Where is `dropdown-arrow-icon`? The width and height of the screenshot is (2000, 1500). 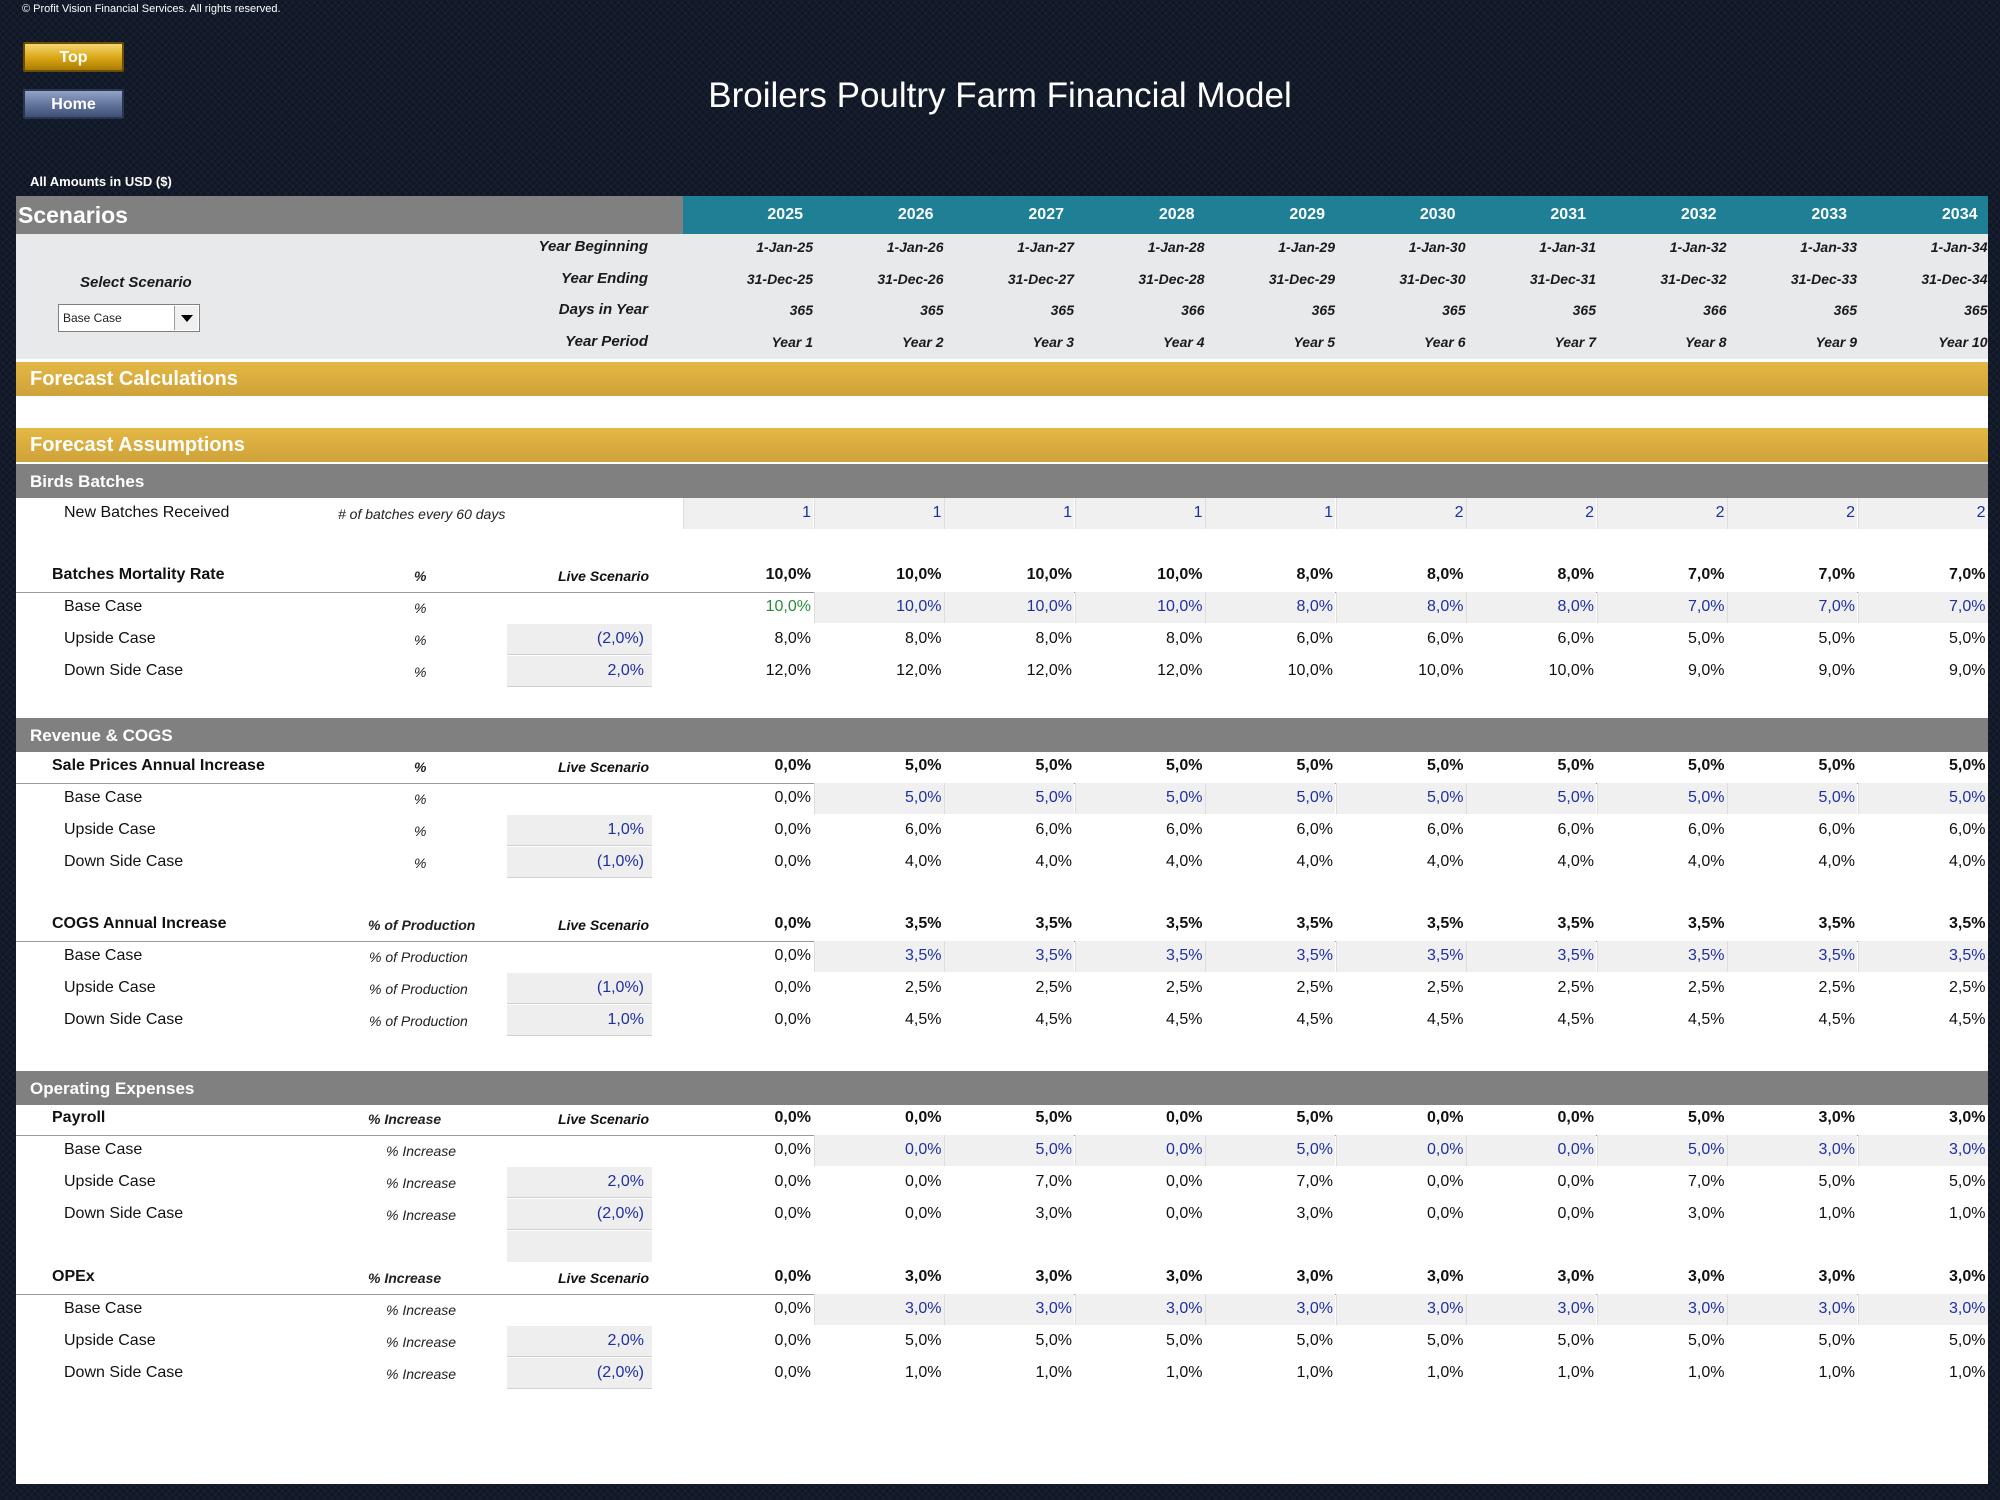 dropdown-arrow-icon is located at coordinates (186, 318).